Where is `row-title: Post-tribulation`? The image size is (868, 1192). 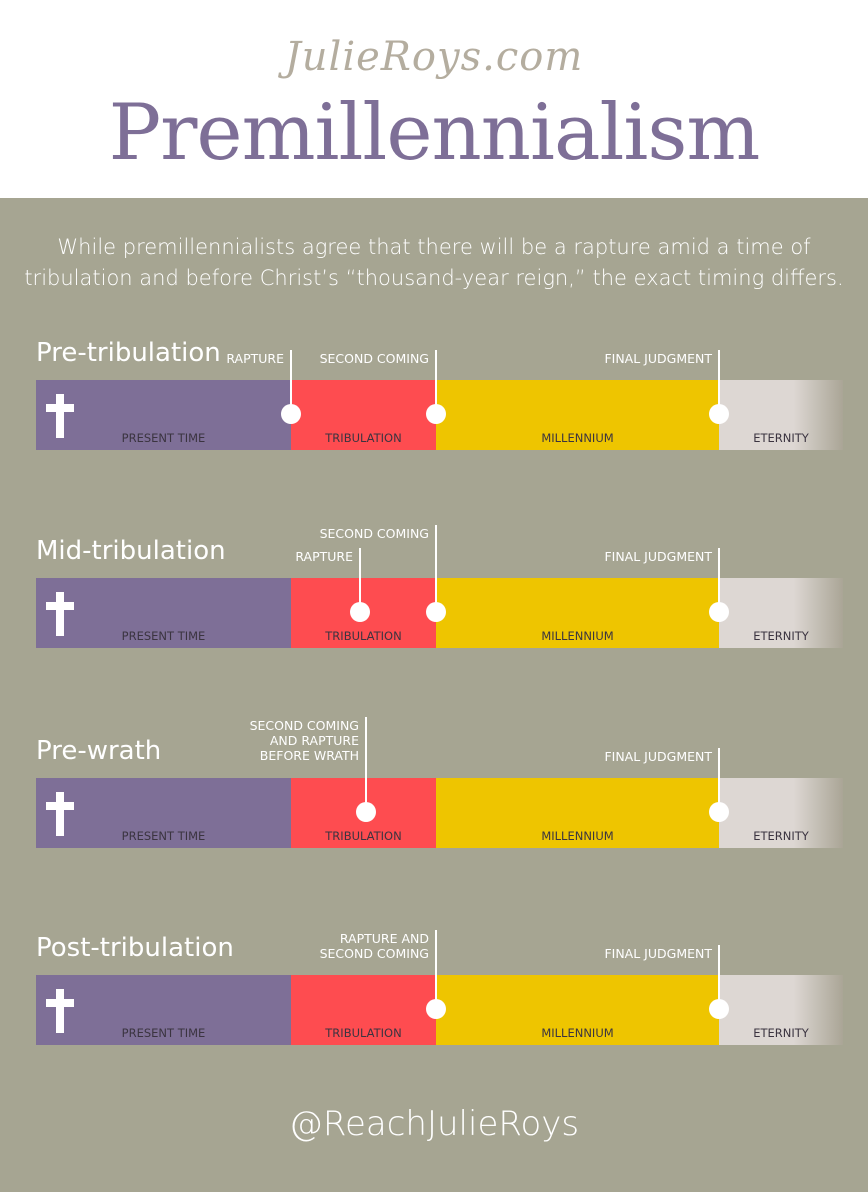
row-title: Post-tribulation is located at coordinates (135, 948).